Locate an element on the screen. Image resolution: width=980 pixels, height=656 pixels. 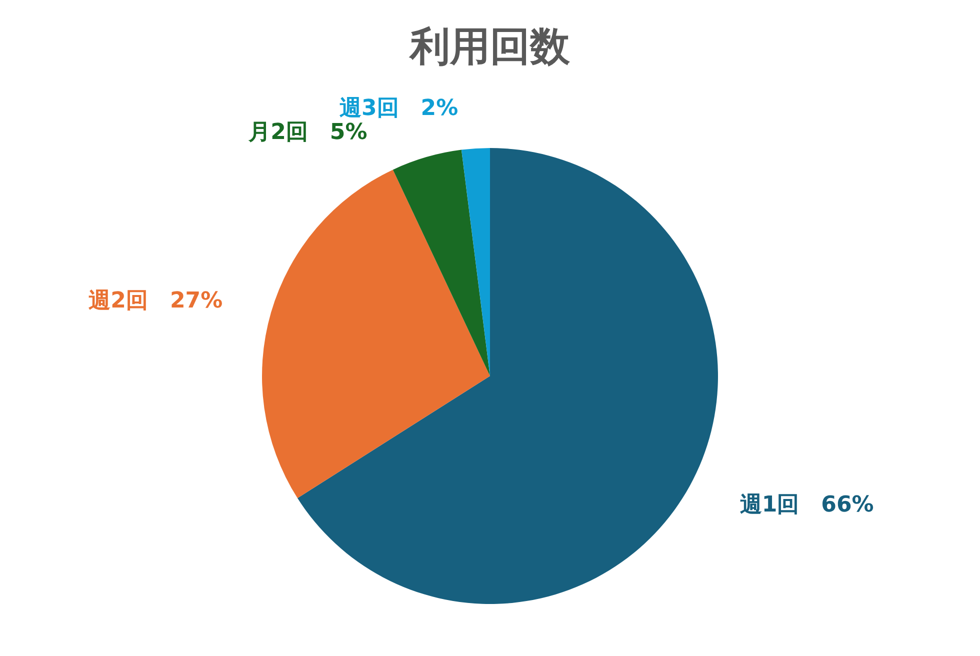
slice-label: 週3回 2% is located at coordinates (399, 109).